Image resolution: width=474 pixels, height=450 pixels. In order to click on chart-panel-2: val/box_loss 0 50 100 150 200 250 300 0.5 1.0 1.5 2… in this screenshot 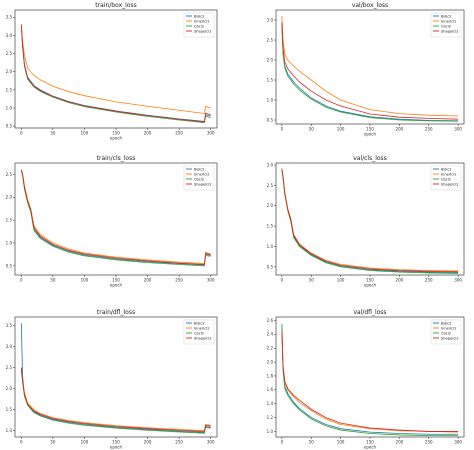, I will do `click(366, 69)`.